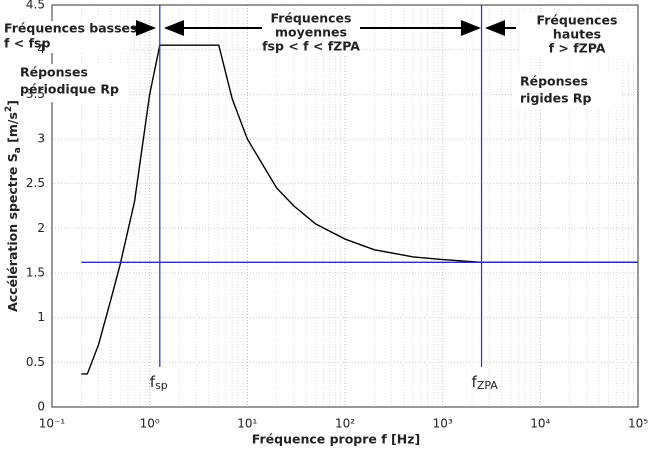 This screenshot has height=458, width=649. I want to click on y-tick-label: 3.5, so click(35, 94).